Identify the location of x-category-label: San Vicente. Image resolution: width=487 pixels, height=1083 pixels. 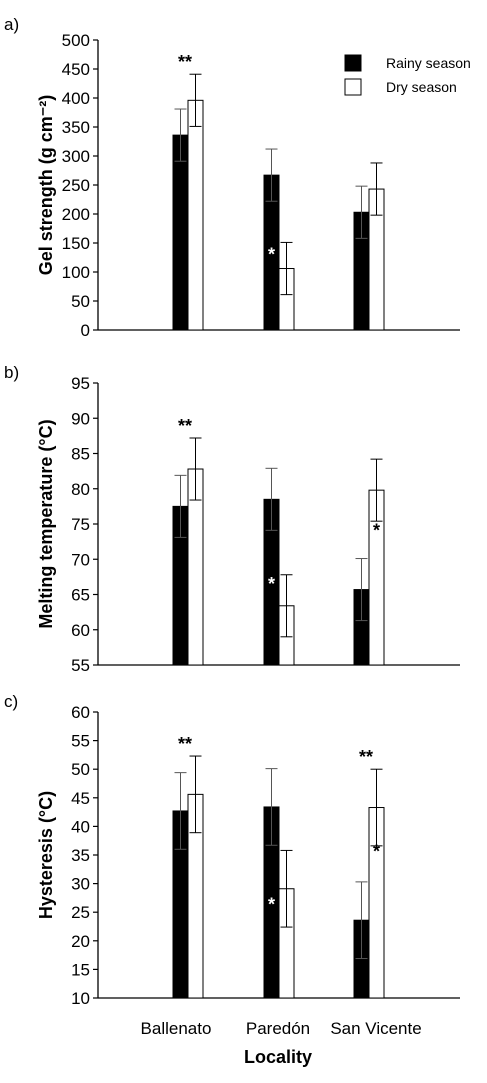
(375, 1028).